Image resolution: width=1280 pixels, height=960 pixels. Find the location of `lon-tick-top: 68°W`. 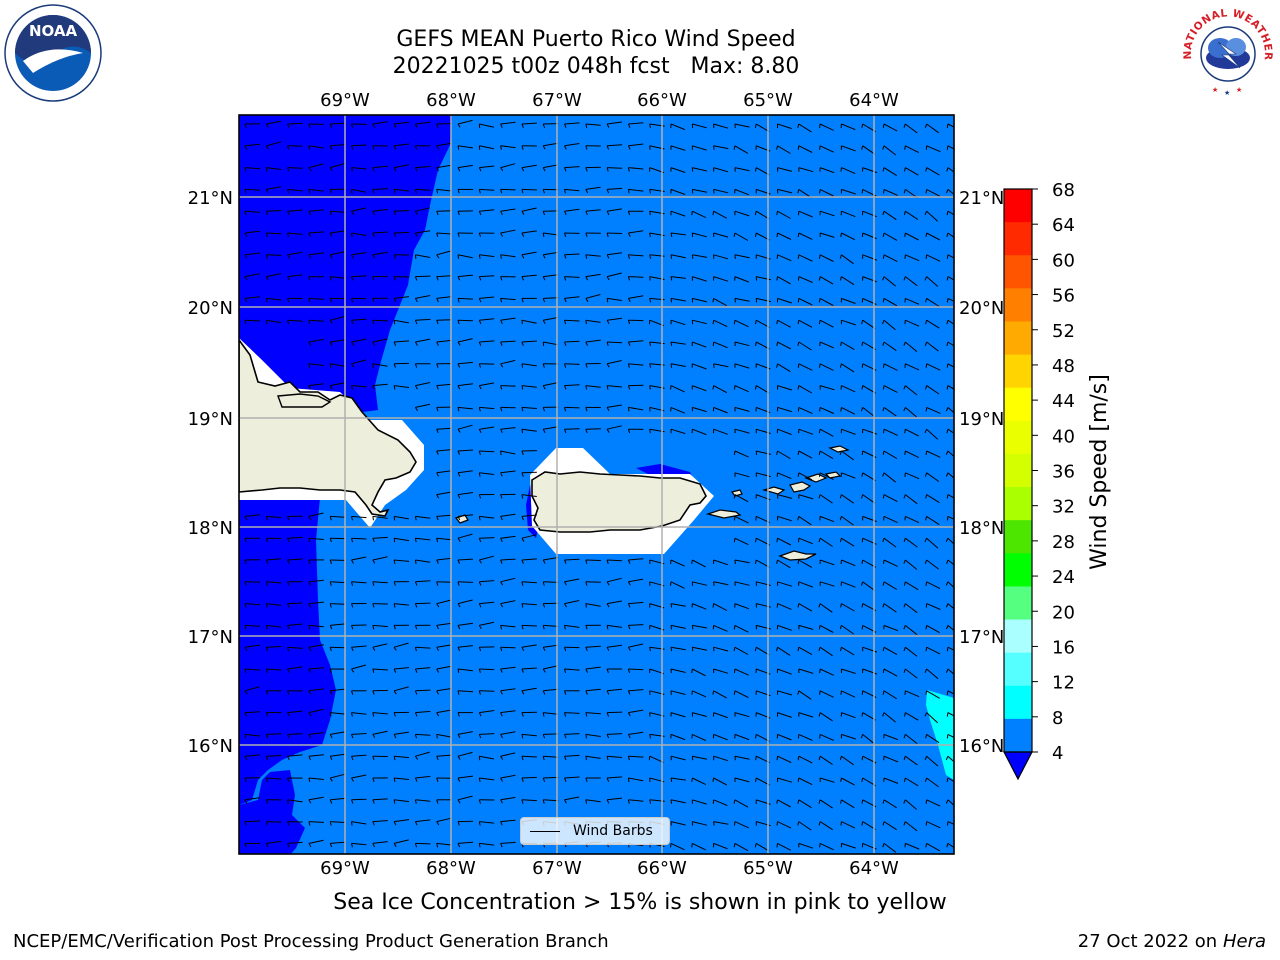

lon-tick-top: 68°W is located at coordinates (451, 100).